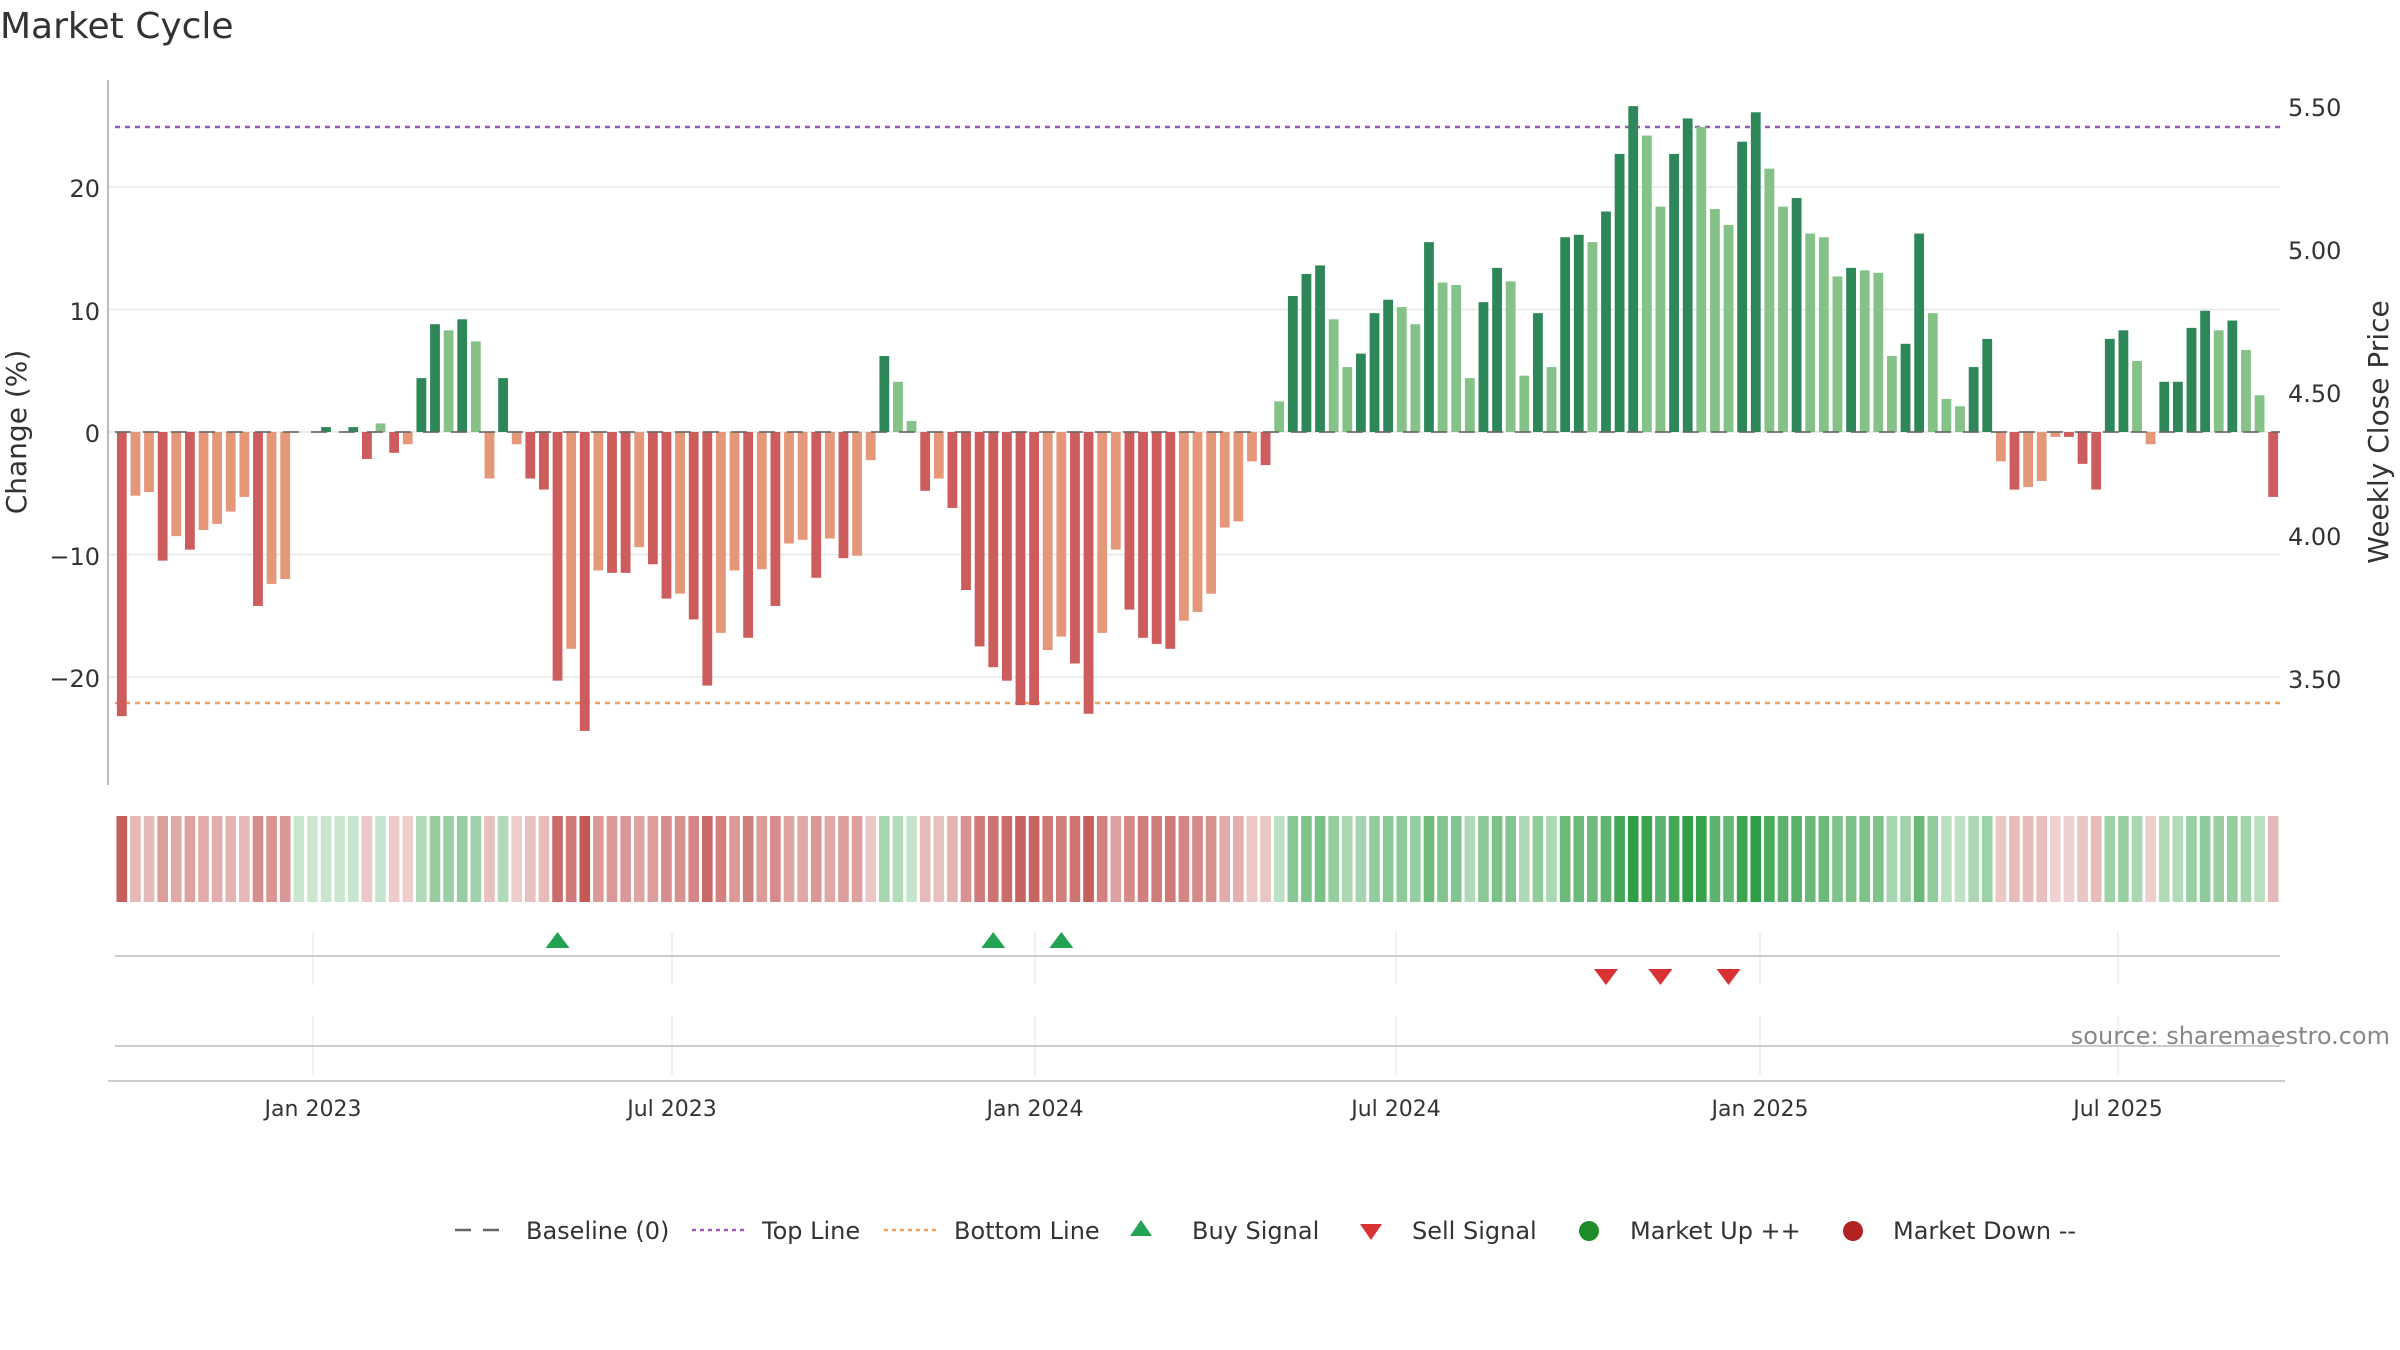  I want to click on market-up-dot-icon, so click(1589, 1231).